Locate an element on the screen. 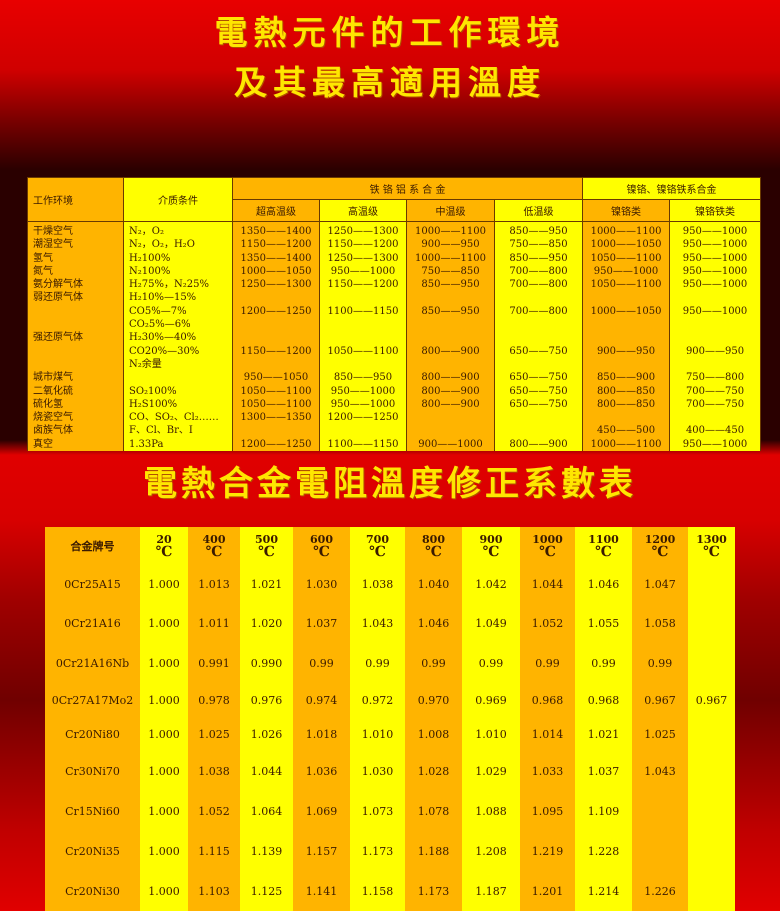  coefficient-cell: 1.046 is located at coordinates (433, 623).